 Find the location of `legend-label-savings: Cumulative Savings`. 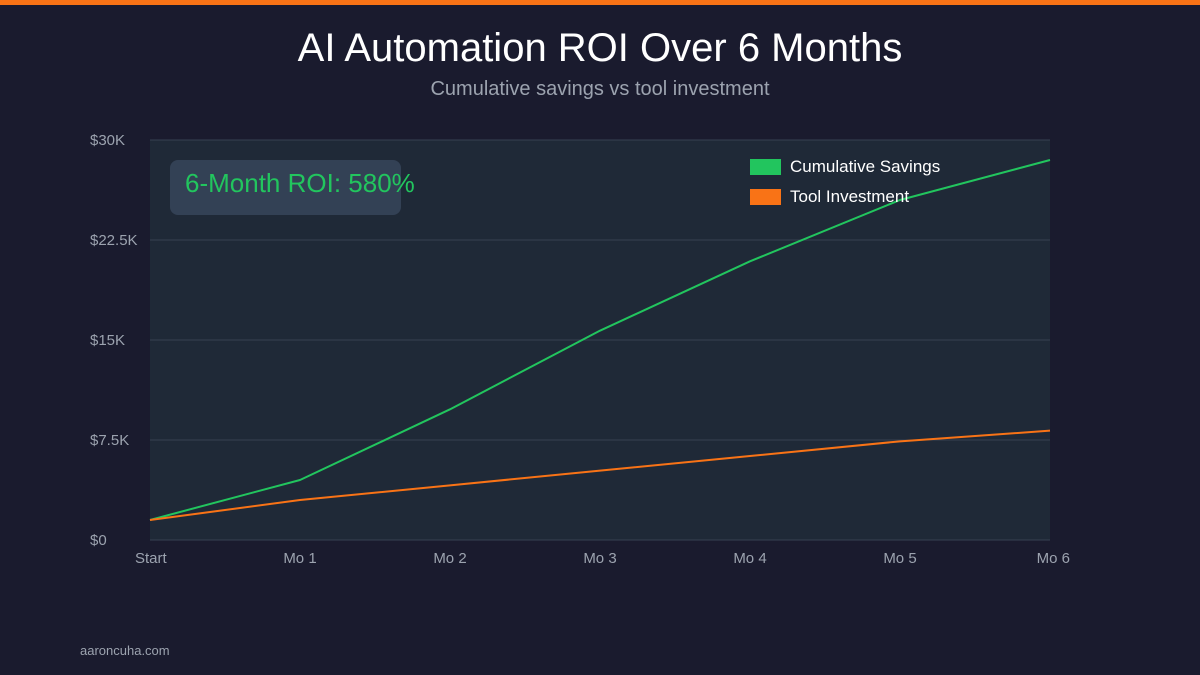

legend-label-savings: Cumulative Savings is located at coordinates (865, 166).